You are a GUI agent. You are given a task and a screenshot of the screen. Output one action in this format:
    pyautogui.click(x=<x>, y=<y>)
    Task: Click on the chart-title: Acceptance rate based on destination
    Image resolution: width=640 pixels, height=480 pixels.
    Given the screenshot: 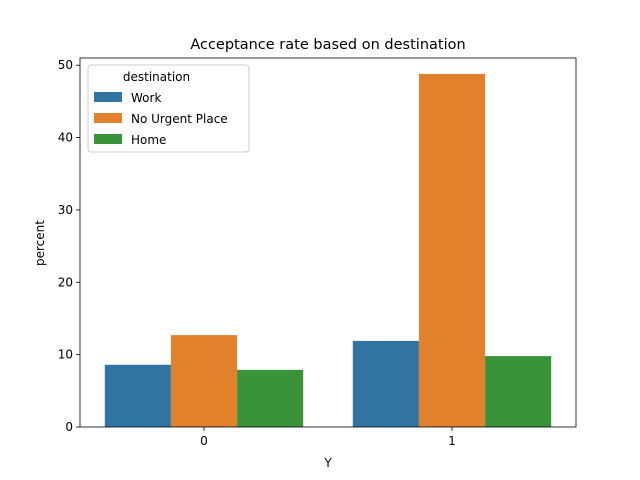 What is the action you would take?
    pyautogui.click(x=327, y=45)
    